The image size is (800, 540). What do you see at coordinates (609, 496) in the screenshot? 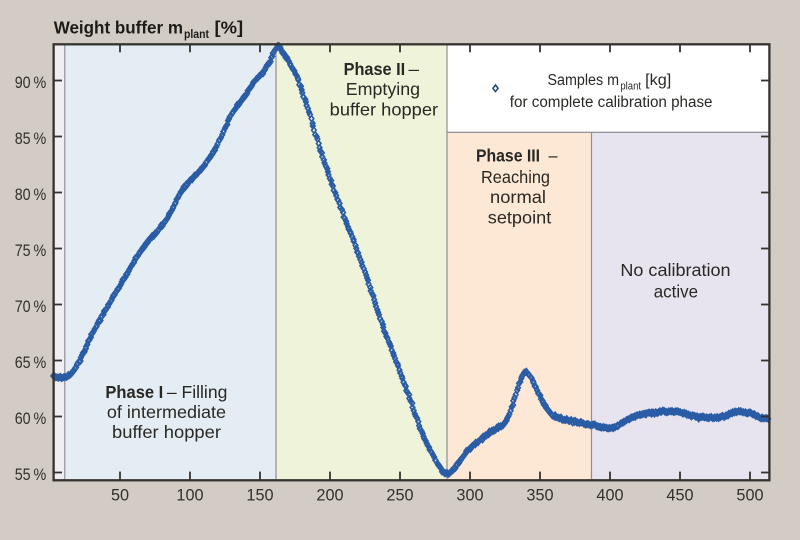
I see `svg-text: 400` at bounding box center [609, 496].